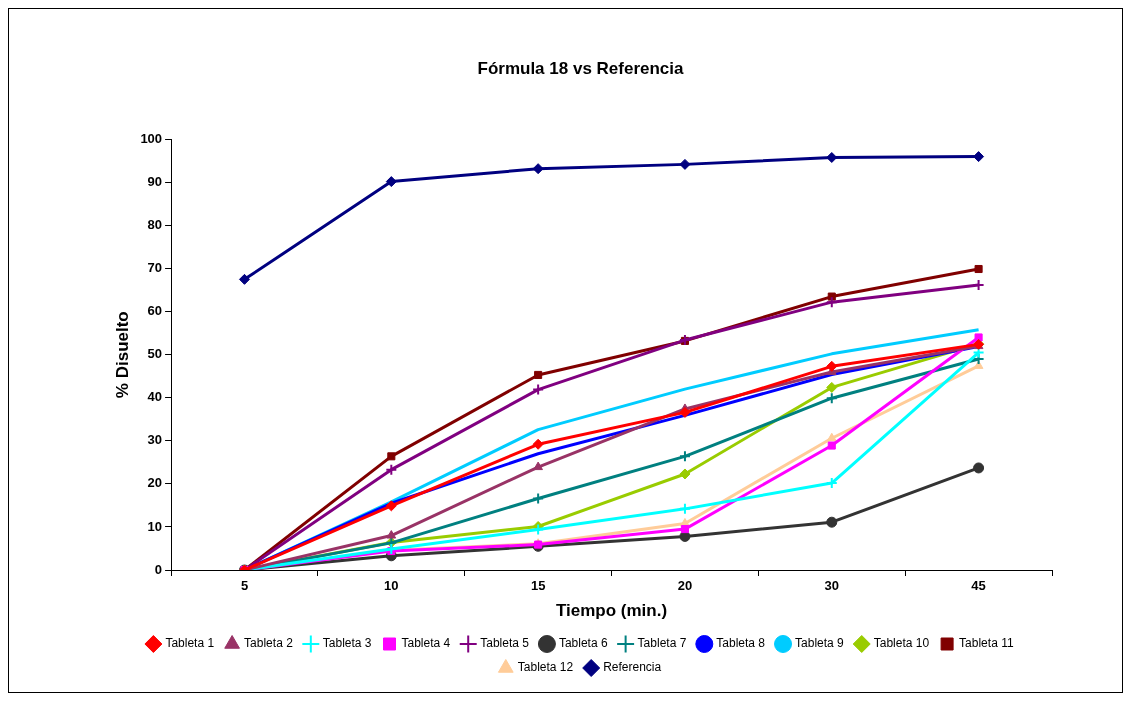  Describe the element at coordinates (583, 643) in the screenshot. I see `legend-label: Tableta 6` at that location.